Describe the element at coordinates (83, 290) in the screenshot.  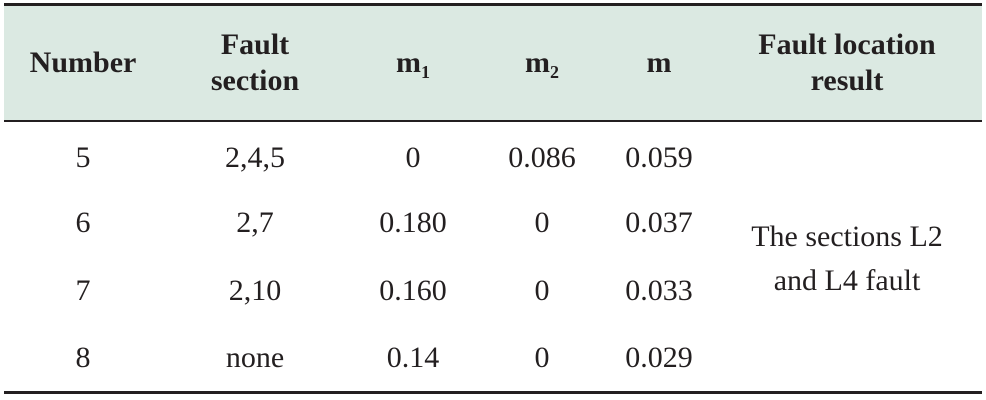
I see `cell-number: 7` at that location.